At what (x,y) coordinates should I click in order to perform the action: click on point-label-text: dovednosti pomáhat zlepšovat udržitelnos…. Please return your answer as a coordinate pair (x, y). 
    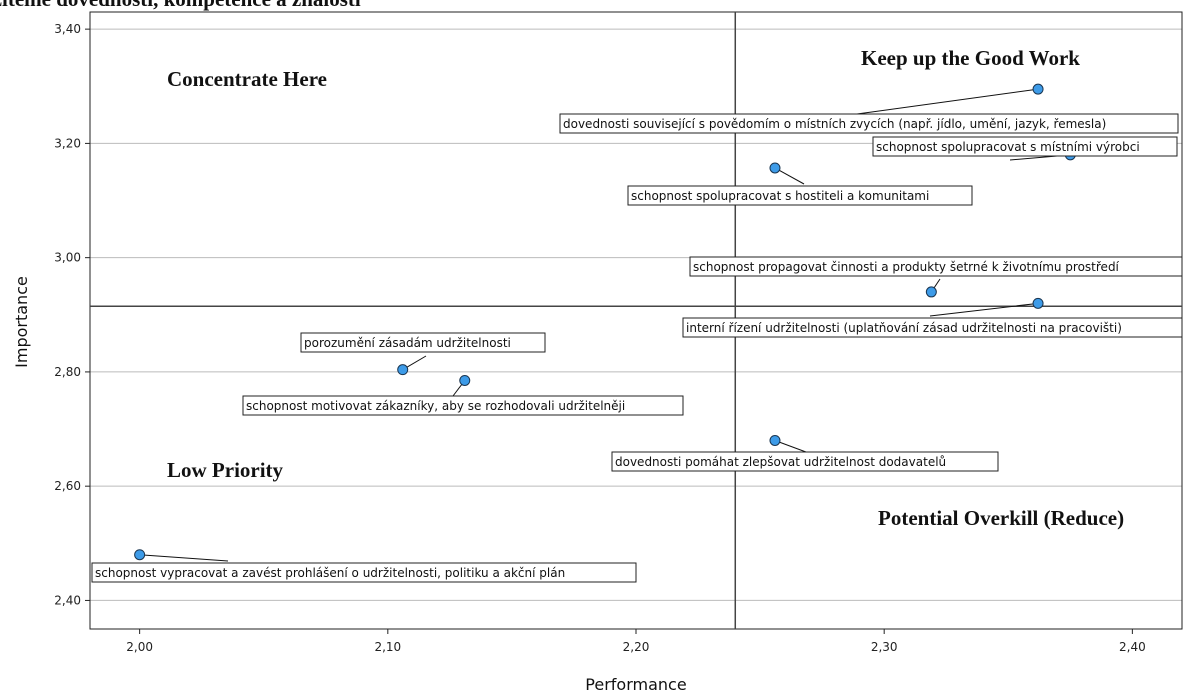
    Looking at the image, I should click on (780, 462).